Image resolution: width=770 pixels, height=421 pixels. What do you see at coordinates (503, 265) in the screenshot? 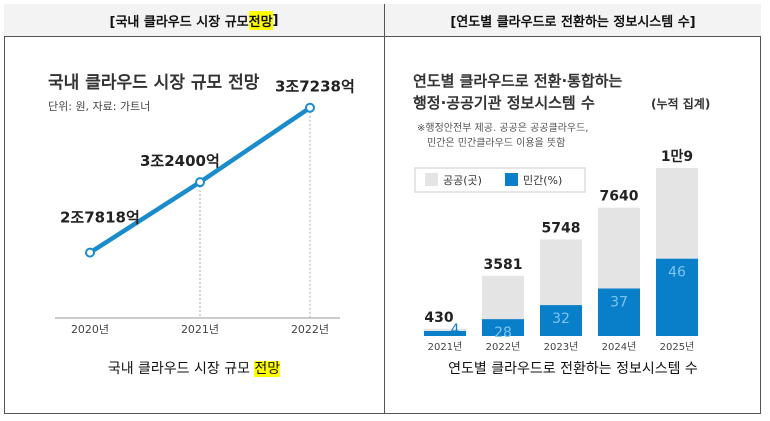
I see `total-label-2022년: 3581` at bounding box center [503, 265].